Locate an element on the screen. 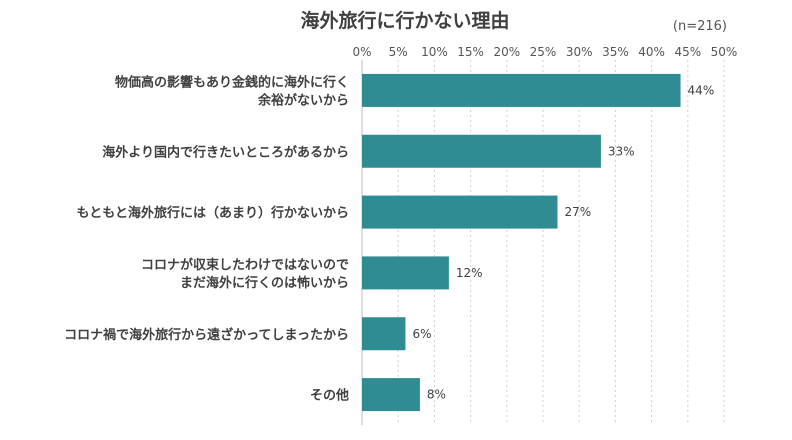 This screenshot has height=440, width=792. category-label: コロナが収束したわけではないので is located at coordinates (245, 265).